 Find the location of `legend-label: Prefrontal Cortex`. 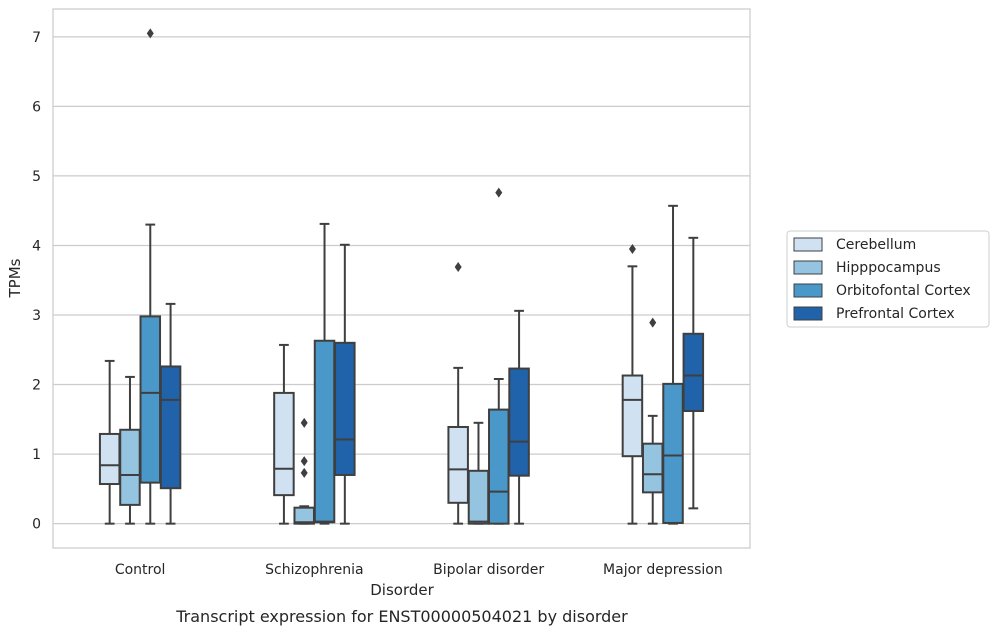

legend-label: Prefrontal Cortex is located at coordinates (895, 314).